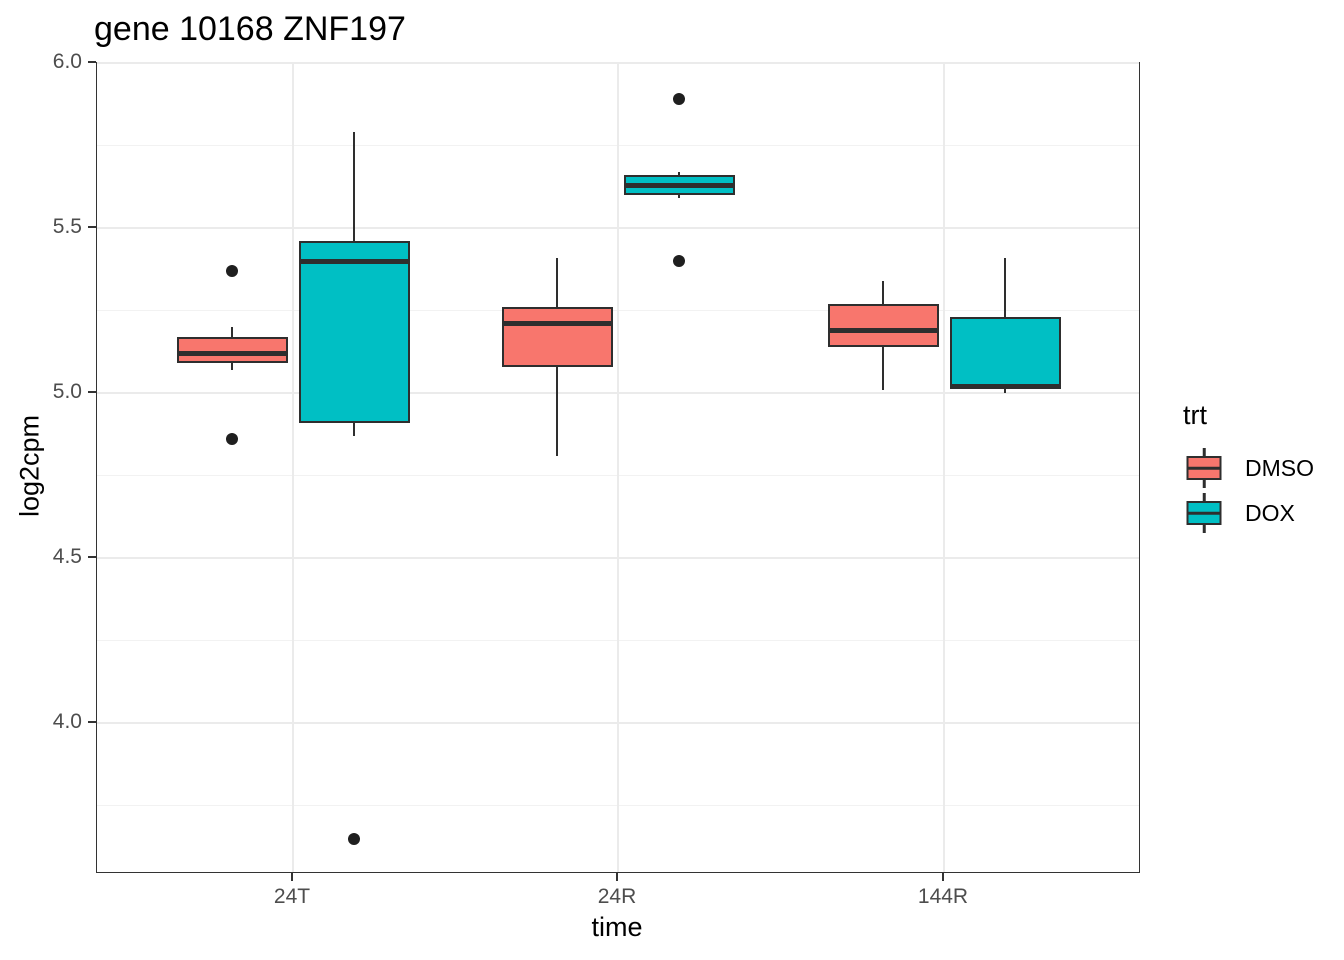  Describe the element at coordinates (617, 927) in the screenshot. I see `x-axis-title: time` at that location.